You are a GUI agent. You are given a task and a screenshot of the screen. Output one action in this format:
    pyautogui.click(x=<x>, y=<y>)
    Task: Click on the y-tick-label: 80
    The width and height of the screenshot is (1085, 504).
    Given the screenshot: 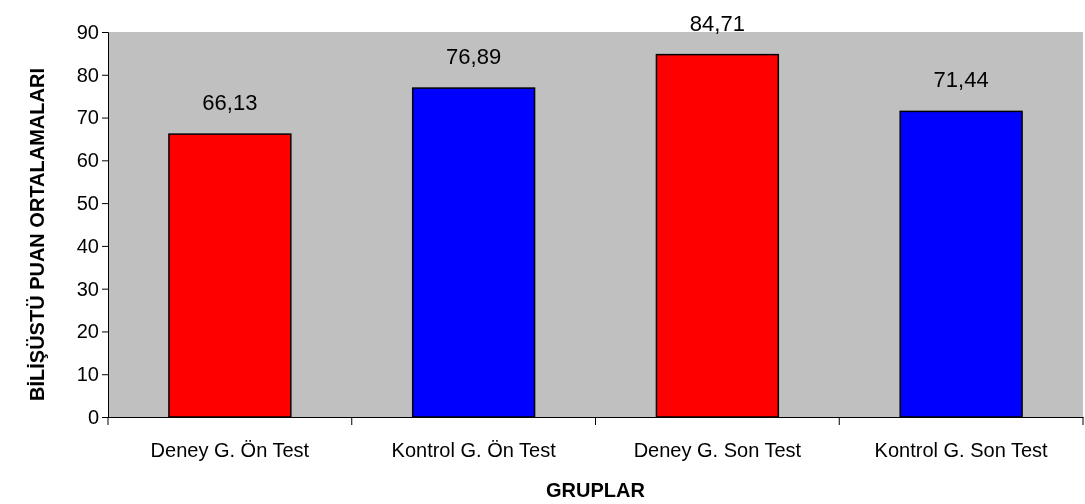 What is the action you would take?
    pyautogui.click(x=87, y=74)
    